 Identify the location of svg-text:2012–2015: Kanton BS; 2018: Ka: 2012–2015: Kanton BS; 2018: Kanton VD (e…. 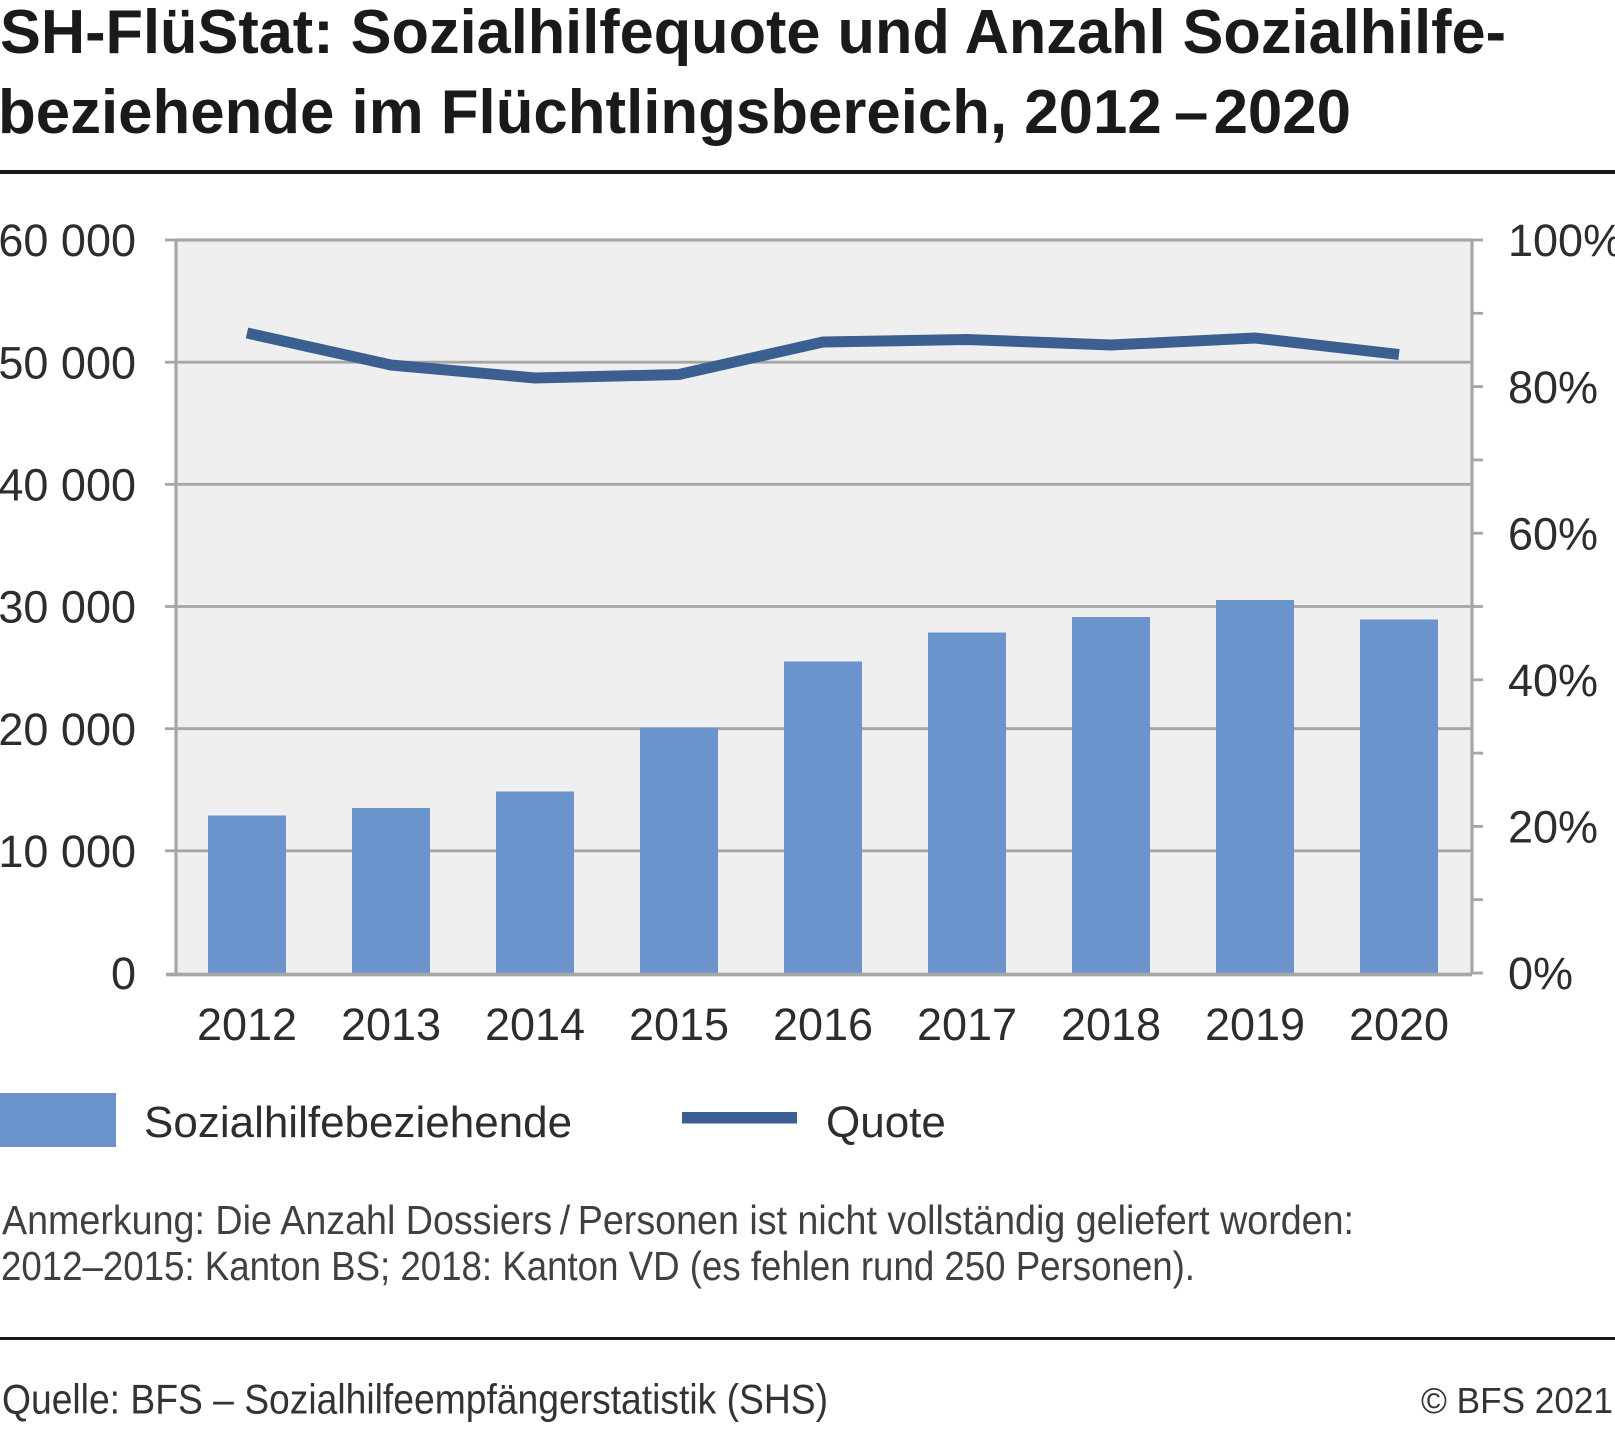
(598, 1266).